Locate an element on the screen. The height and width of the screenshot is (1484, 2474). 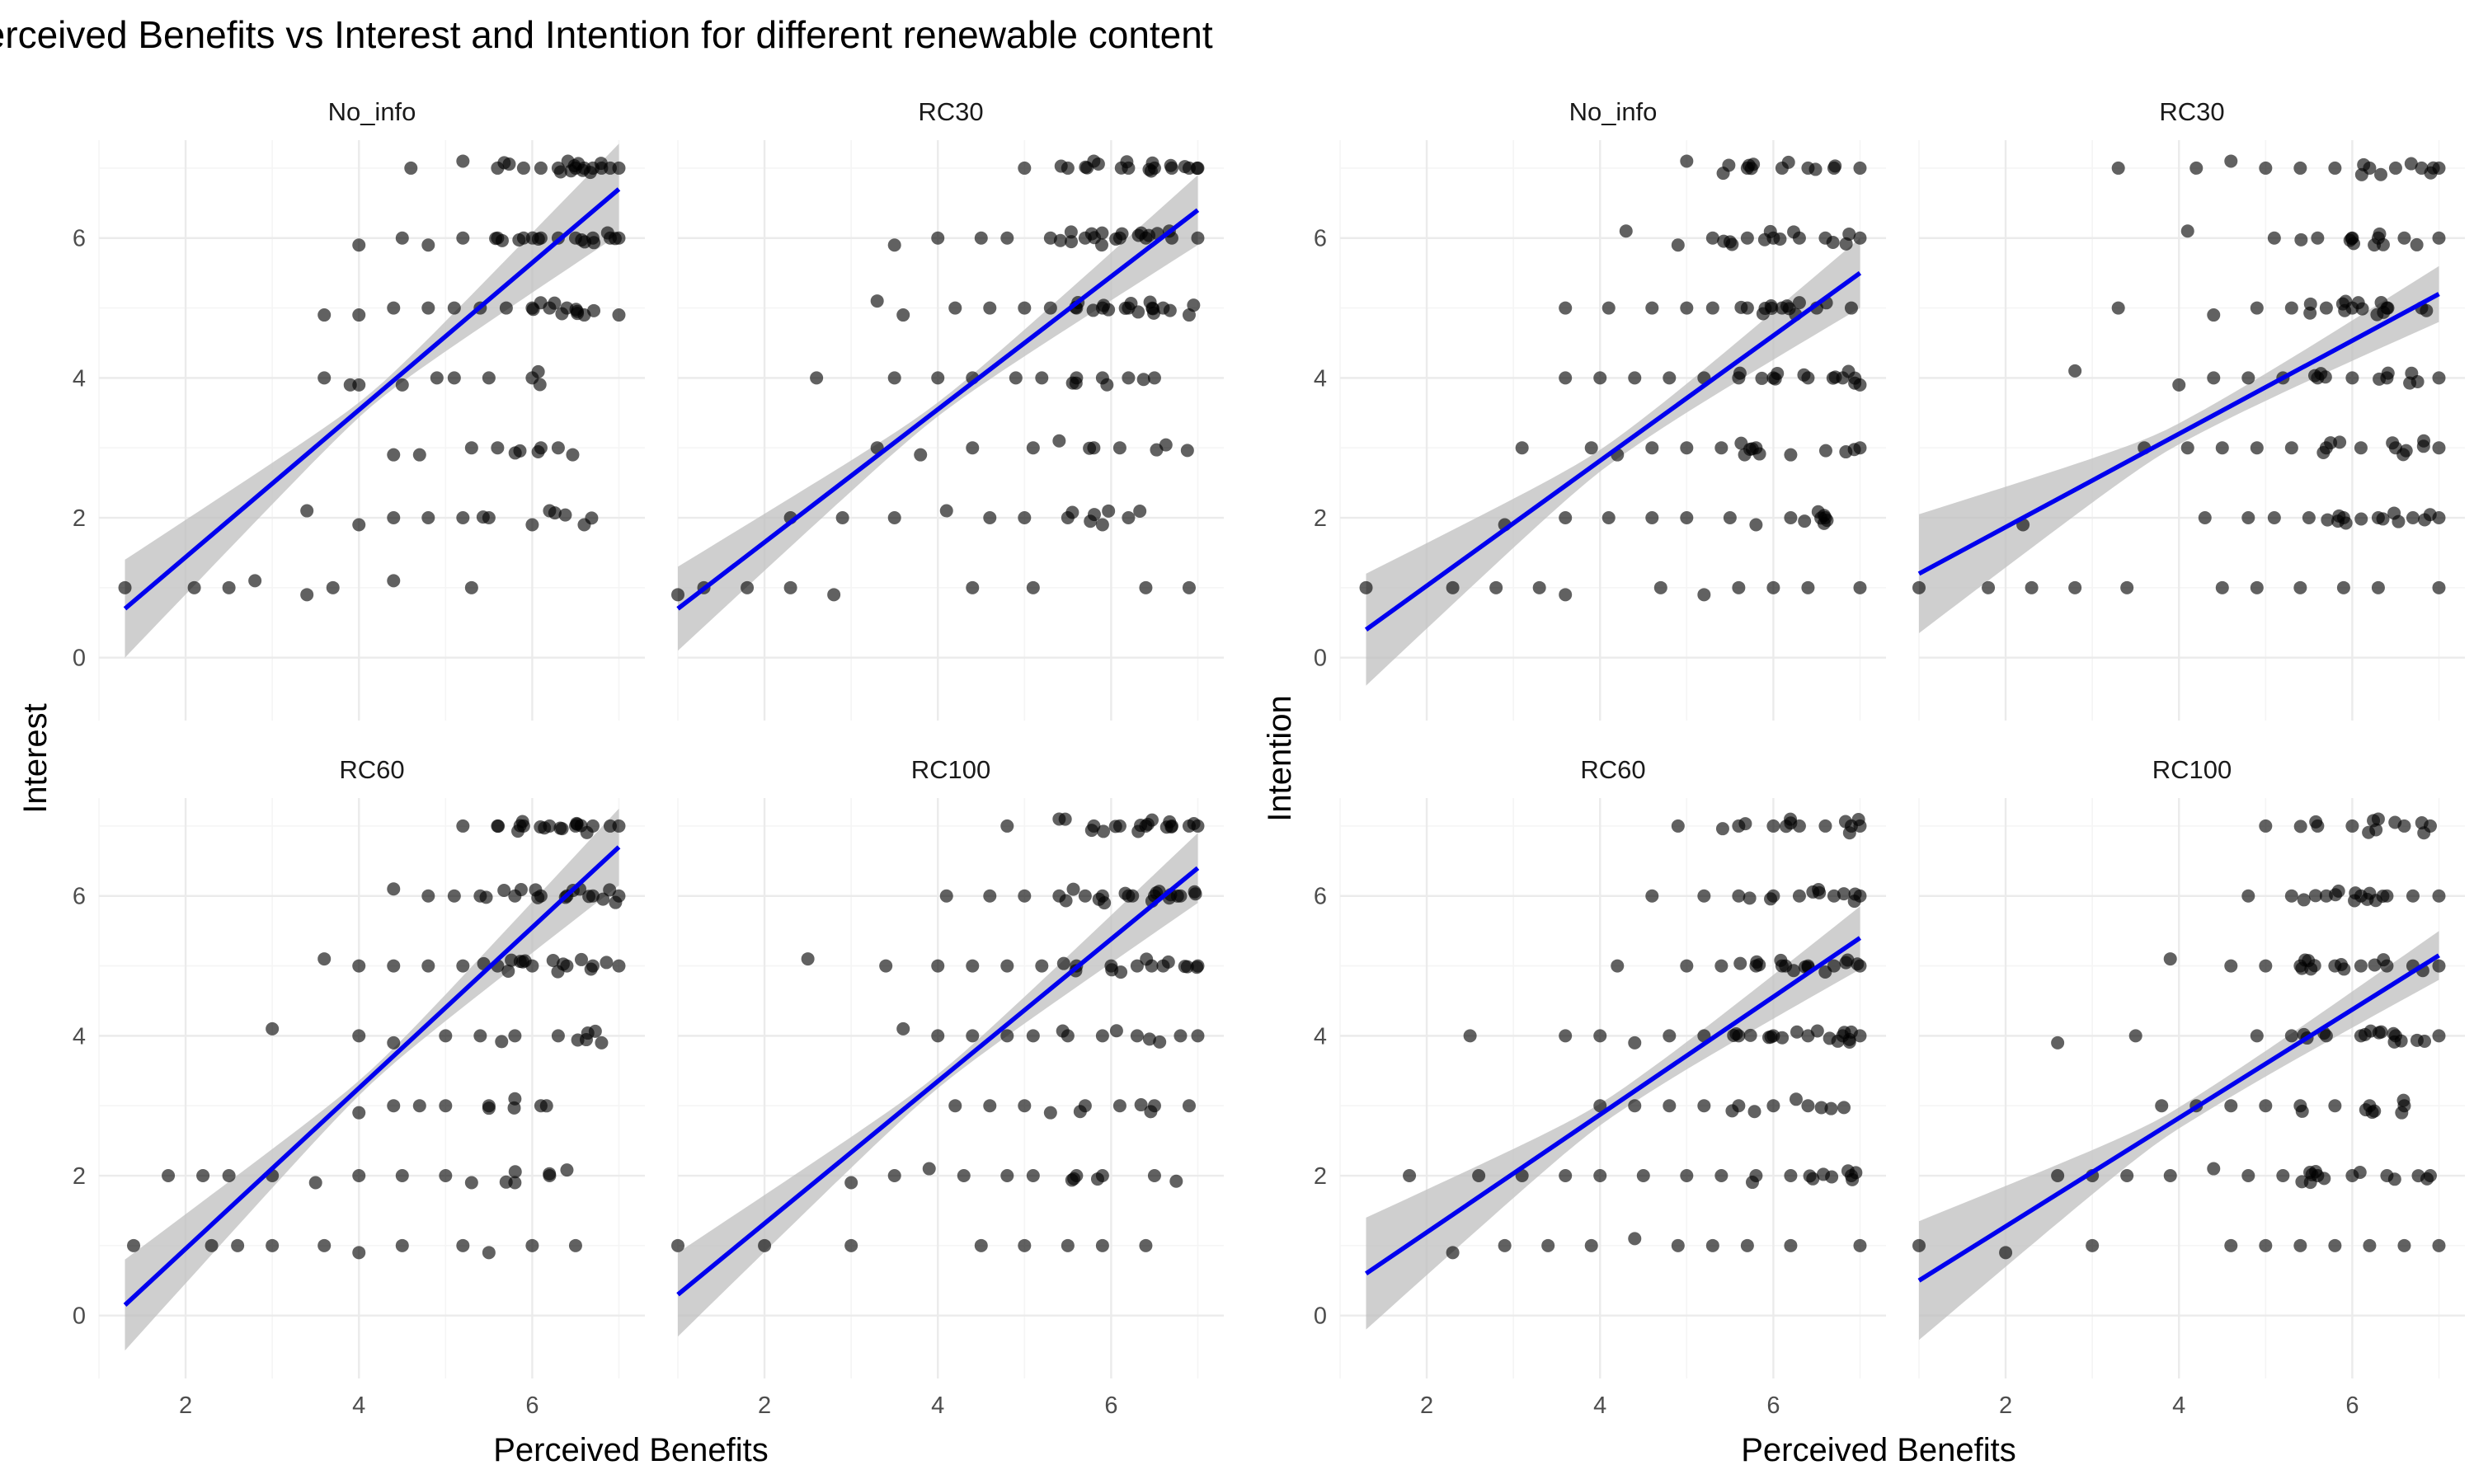
confidence-band is located at coordinates (1613, 461).